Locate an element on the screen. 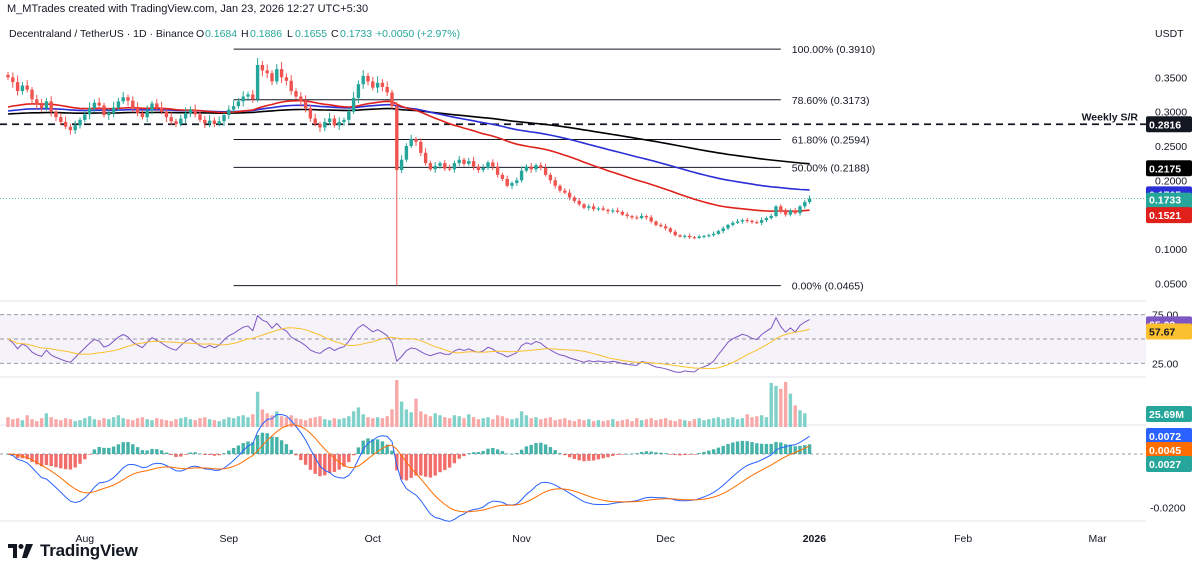 This screenshot has height=573, width=1202. tradingview-footer: TradingView is located at coordinates (73, 551).